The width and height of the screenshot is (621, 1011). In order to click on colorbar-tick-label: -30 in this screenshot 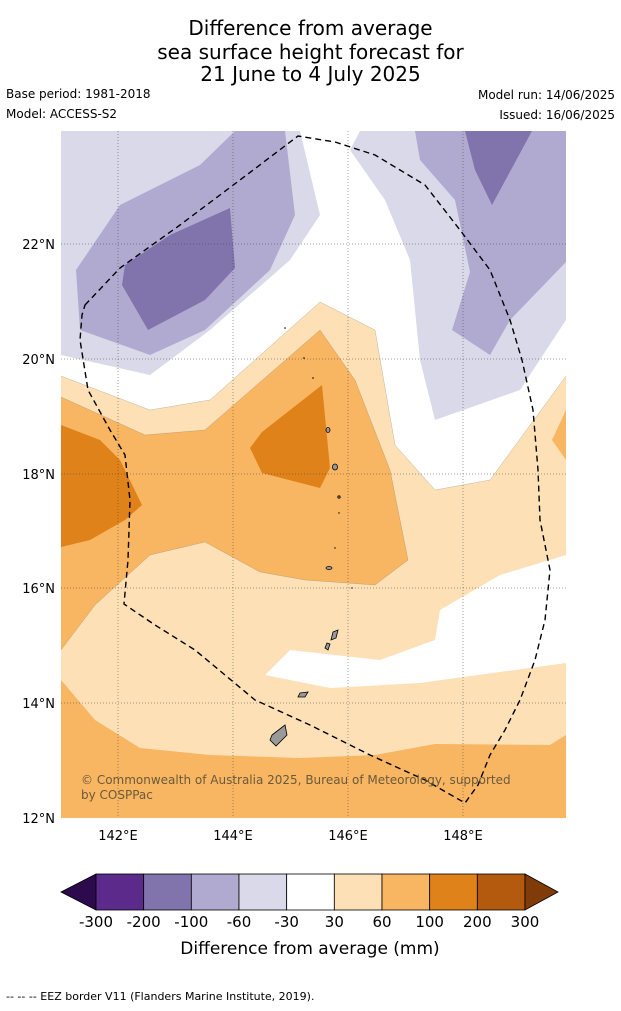, I will do `click(286, 922)`.